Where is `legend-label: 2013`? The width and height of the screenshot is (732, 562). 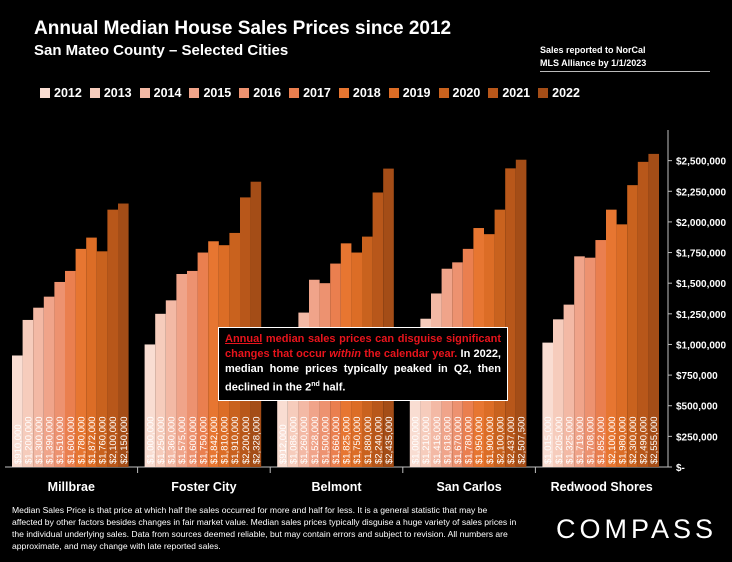 legend-label: 2013 is located at coordinates (117, 93).